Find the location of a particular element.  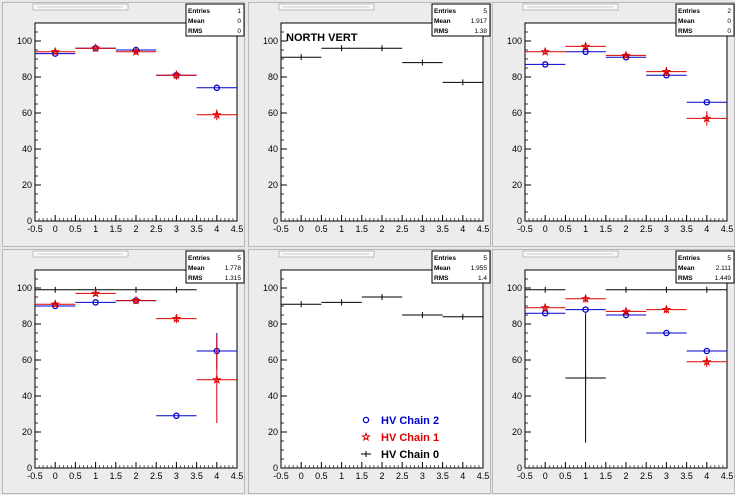

stats-value-rms: 1.4 is located at coordinates (482, 278).